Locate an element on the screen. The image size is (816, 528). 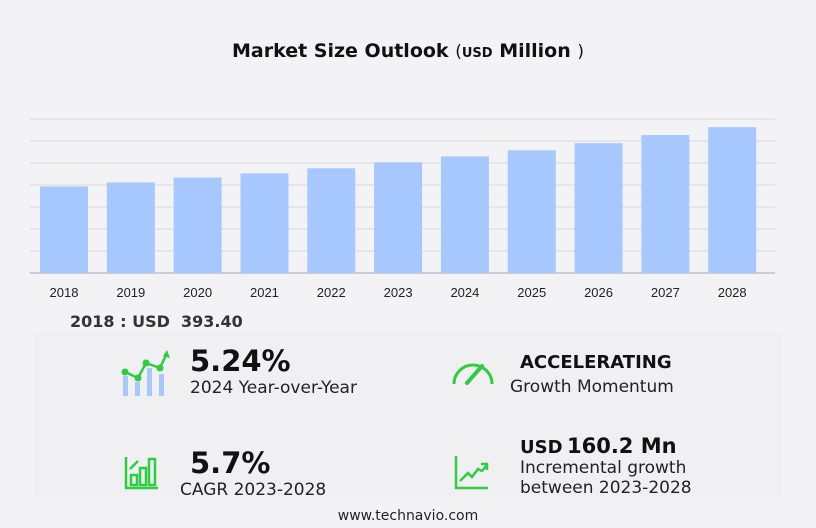
trend-up-icon is located at coordinates (471, 473).